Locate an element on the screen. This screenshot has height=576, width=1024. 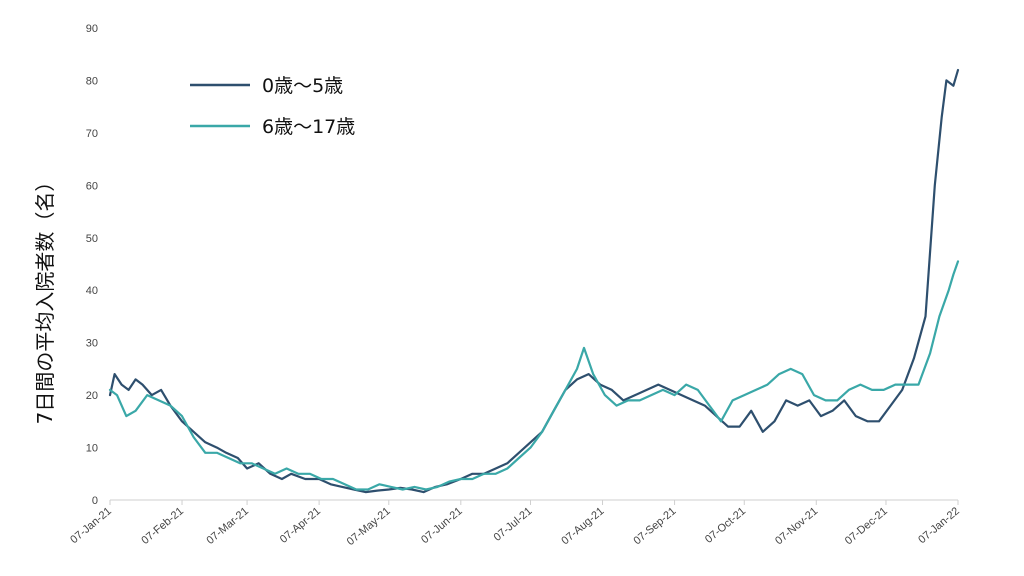
x-tick-label: 07-Jan-21 is located at coordinates (91, 525).